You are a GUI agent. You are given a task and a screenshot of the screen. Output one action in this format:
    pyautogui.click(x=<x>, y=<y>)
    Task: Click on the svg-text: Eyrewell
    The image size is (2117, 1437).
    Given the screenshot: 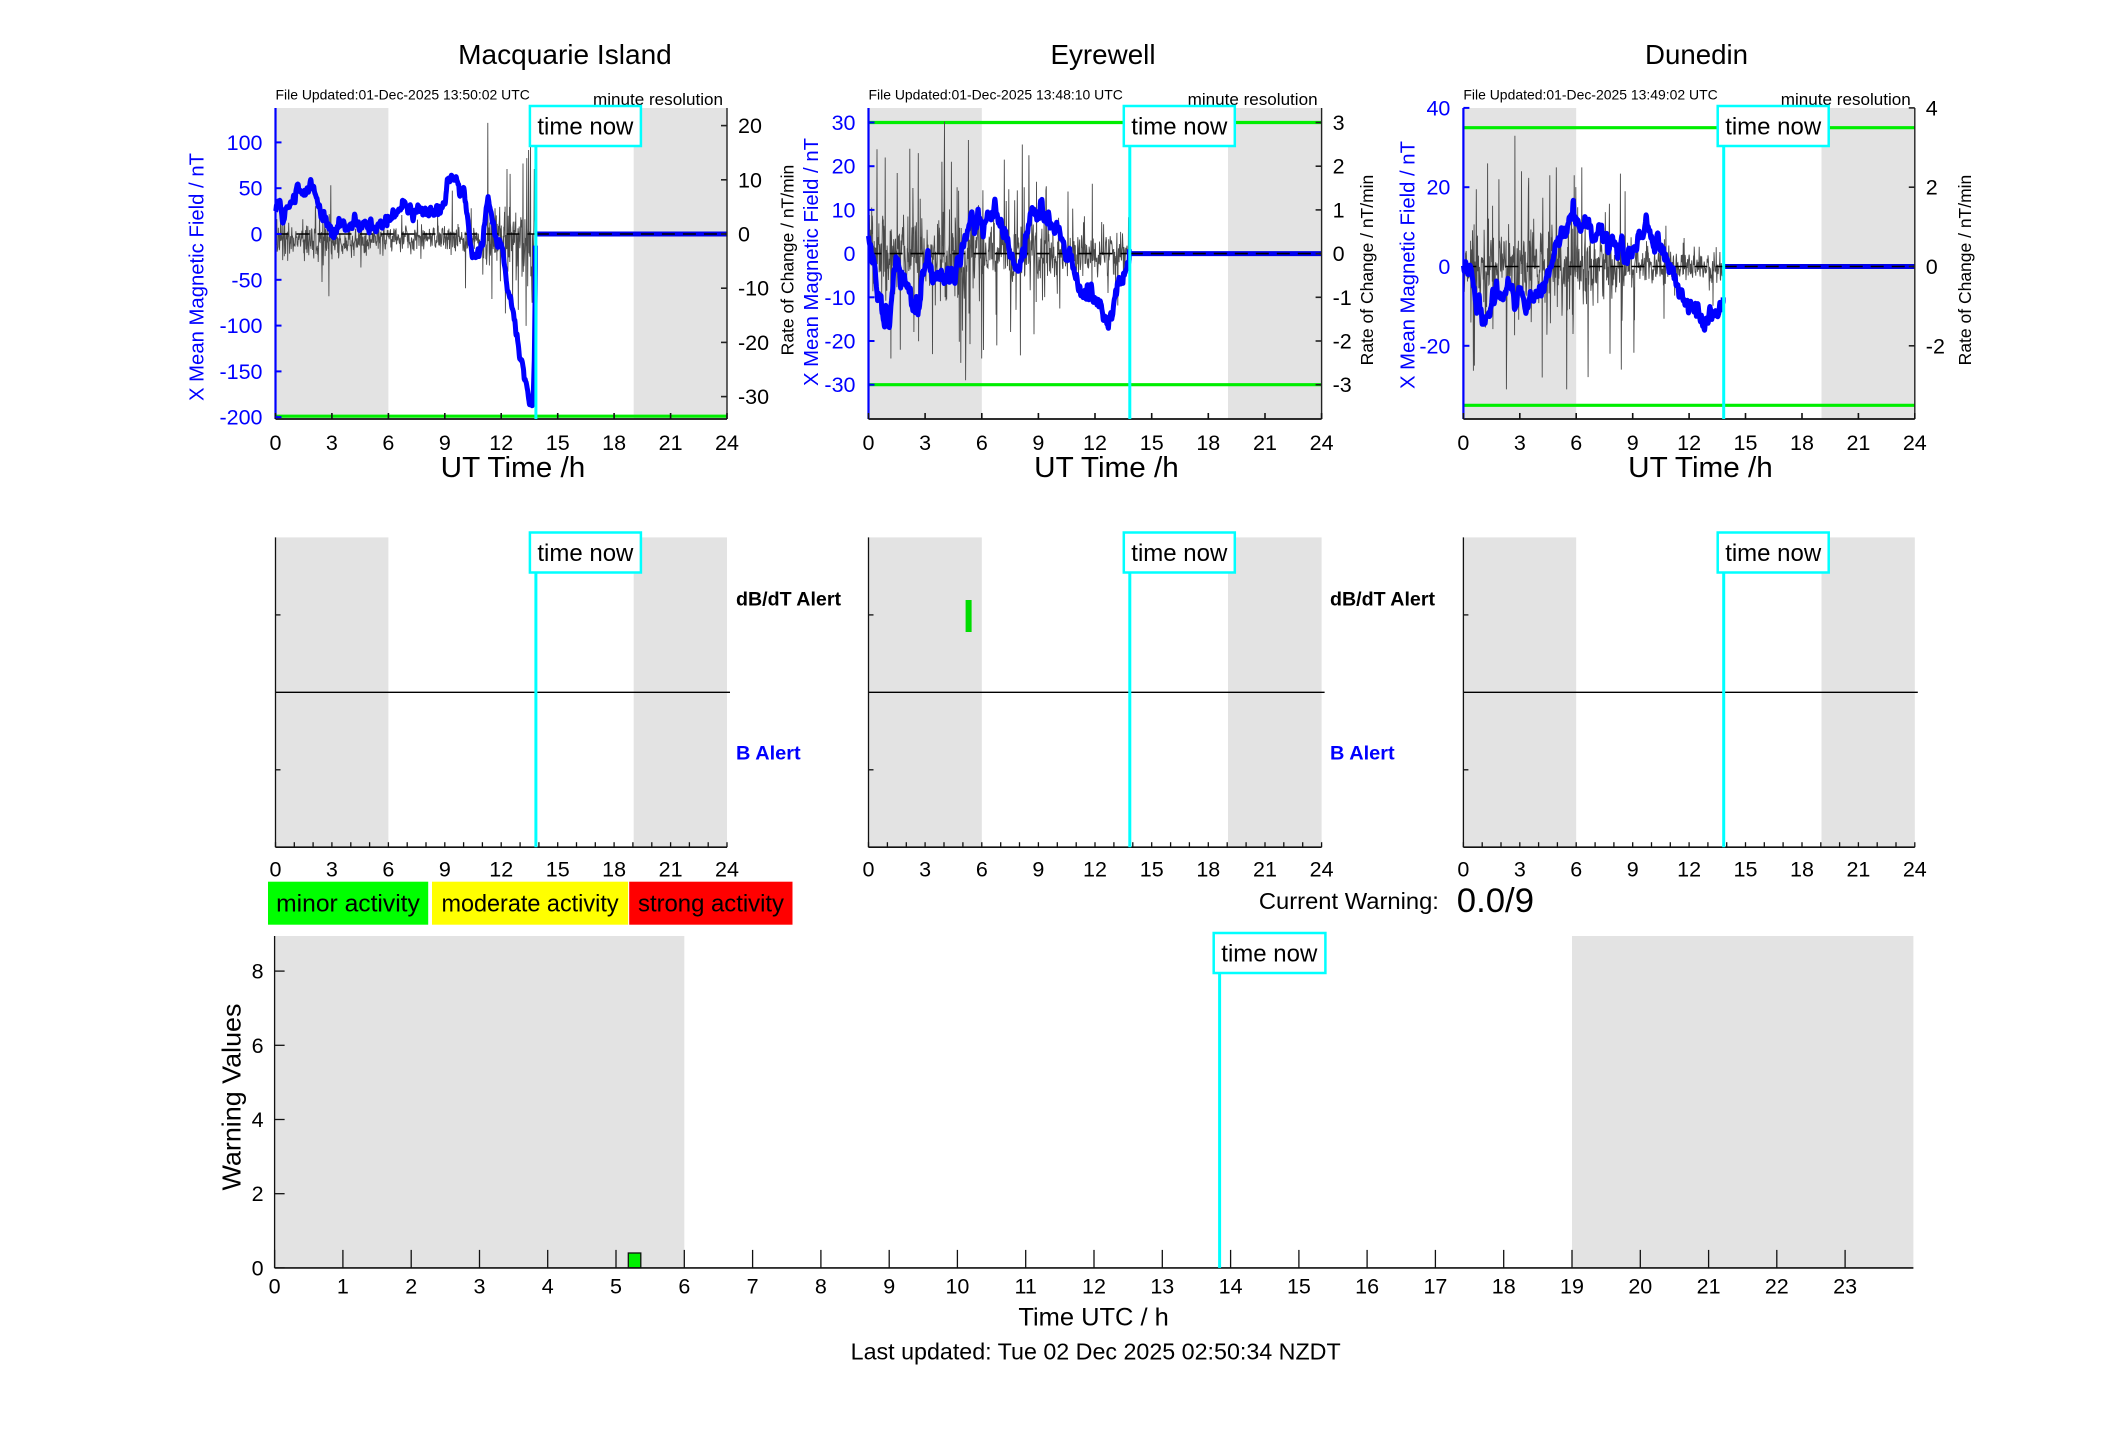 What is the action you would take?
    pyautogui.click(x=1103, y=54)
    